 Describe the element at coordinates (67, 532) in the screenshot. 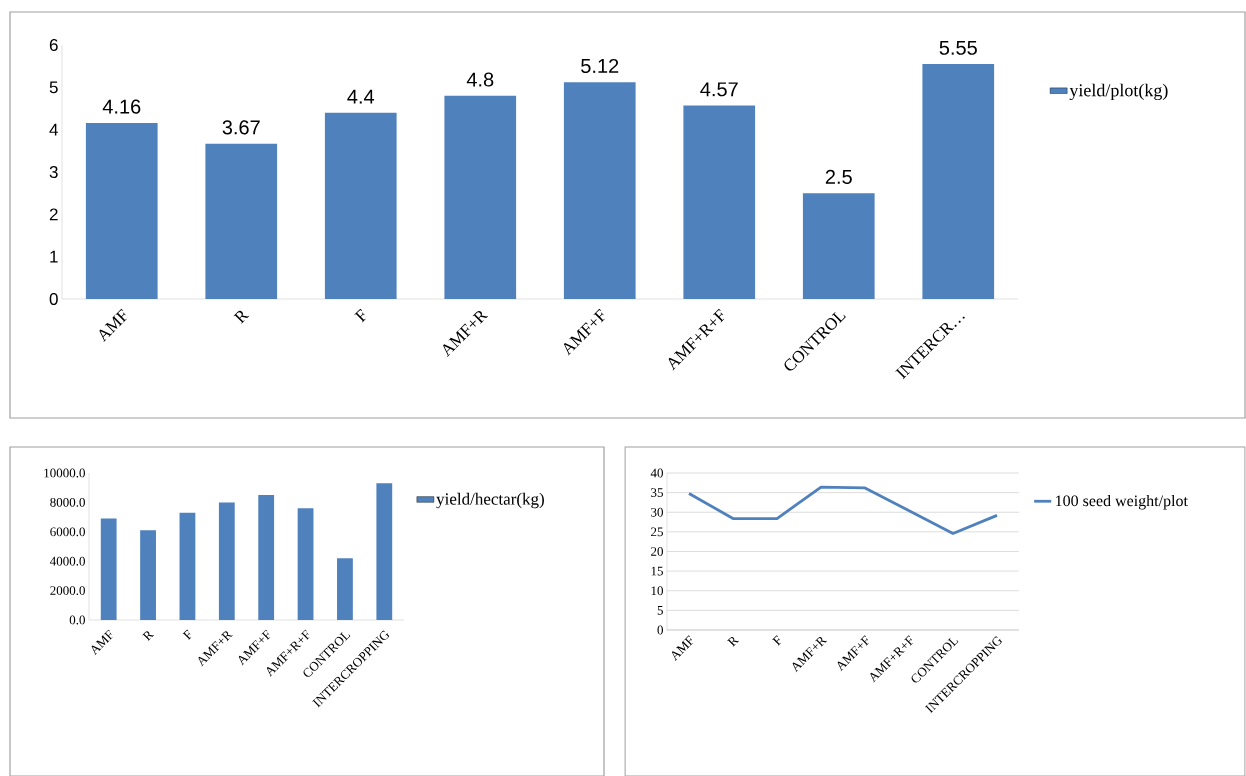

I see `y-tick-label: 6000.0` at that location.